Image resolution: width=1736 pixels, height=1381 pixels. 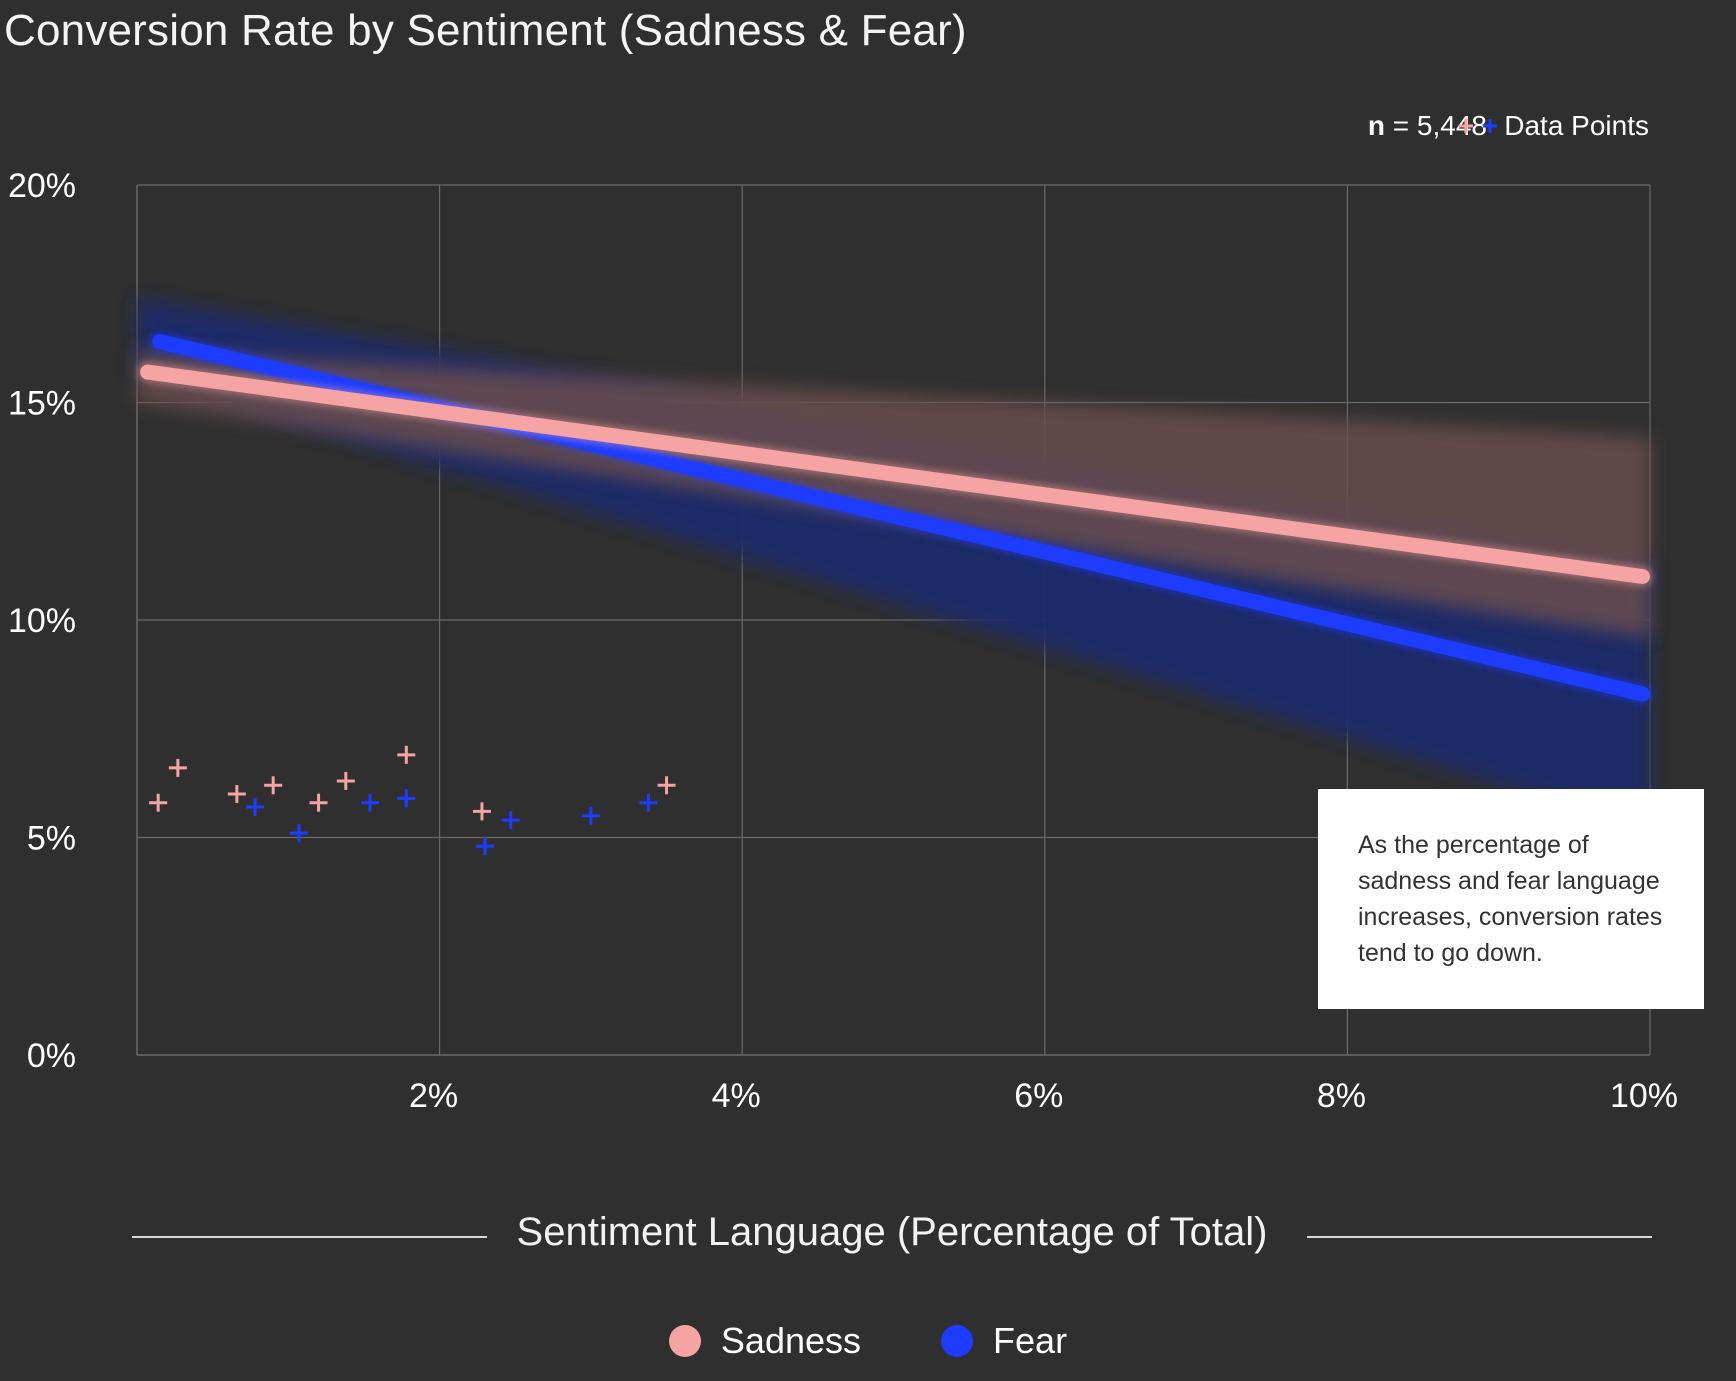 I want to click on sample-size-value: = 5,448, so click(x=1439, y=125).